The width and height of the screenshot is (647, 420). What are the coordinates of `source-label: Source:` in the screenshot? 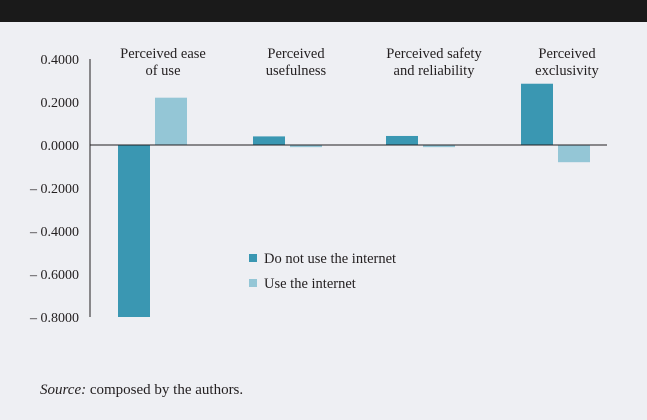 It's located at (63, 390).